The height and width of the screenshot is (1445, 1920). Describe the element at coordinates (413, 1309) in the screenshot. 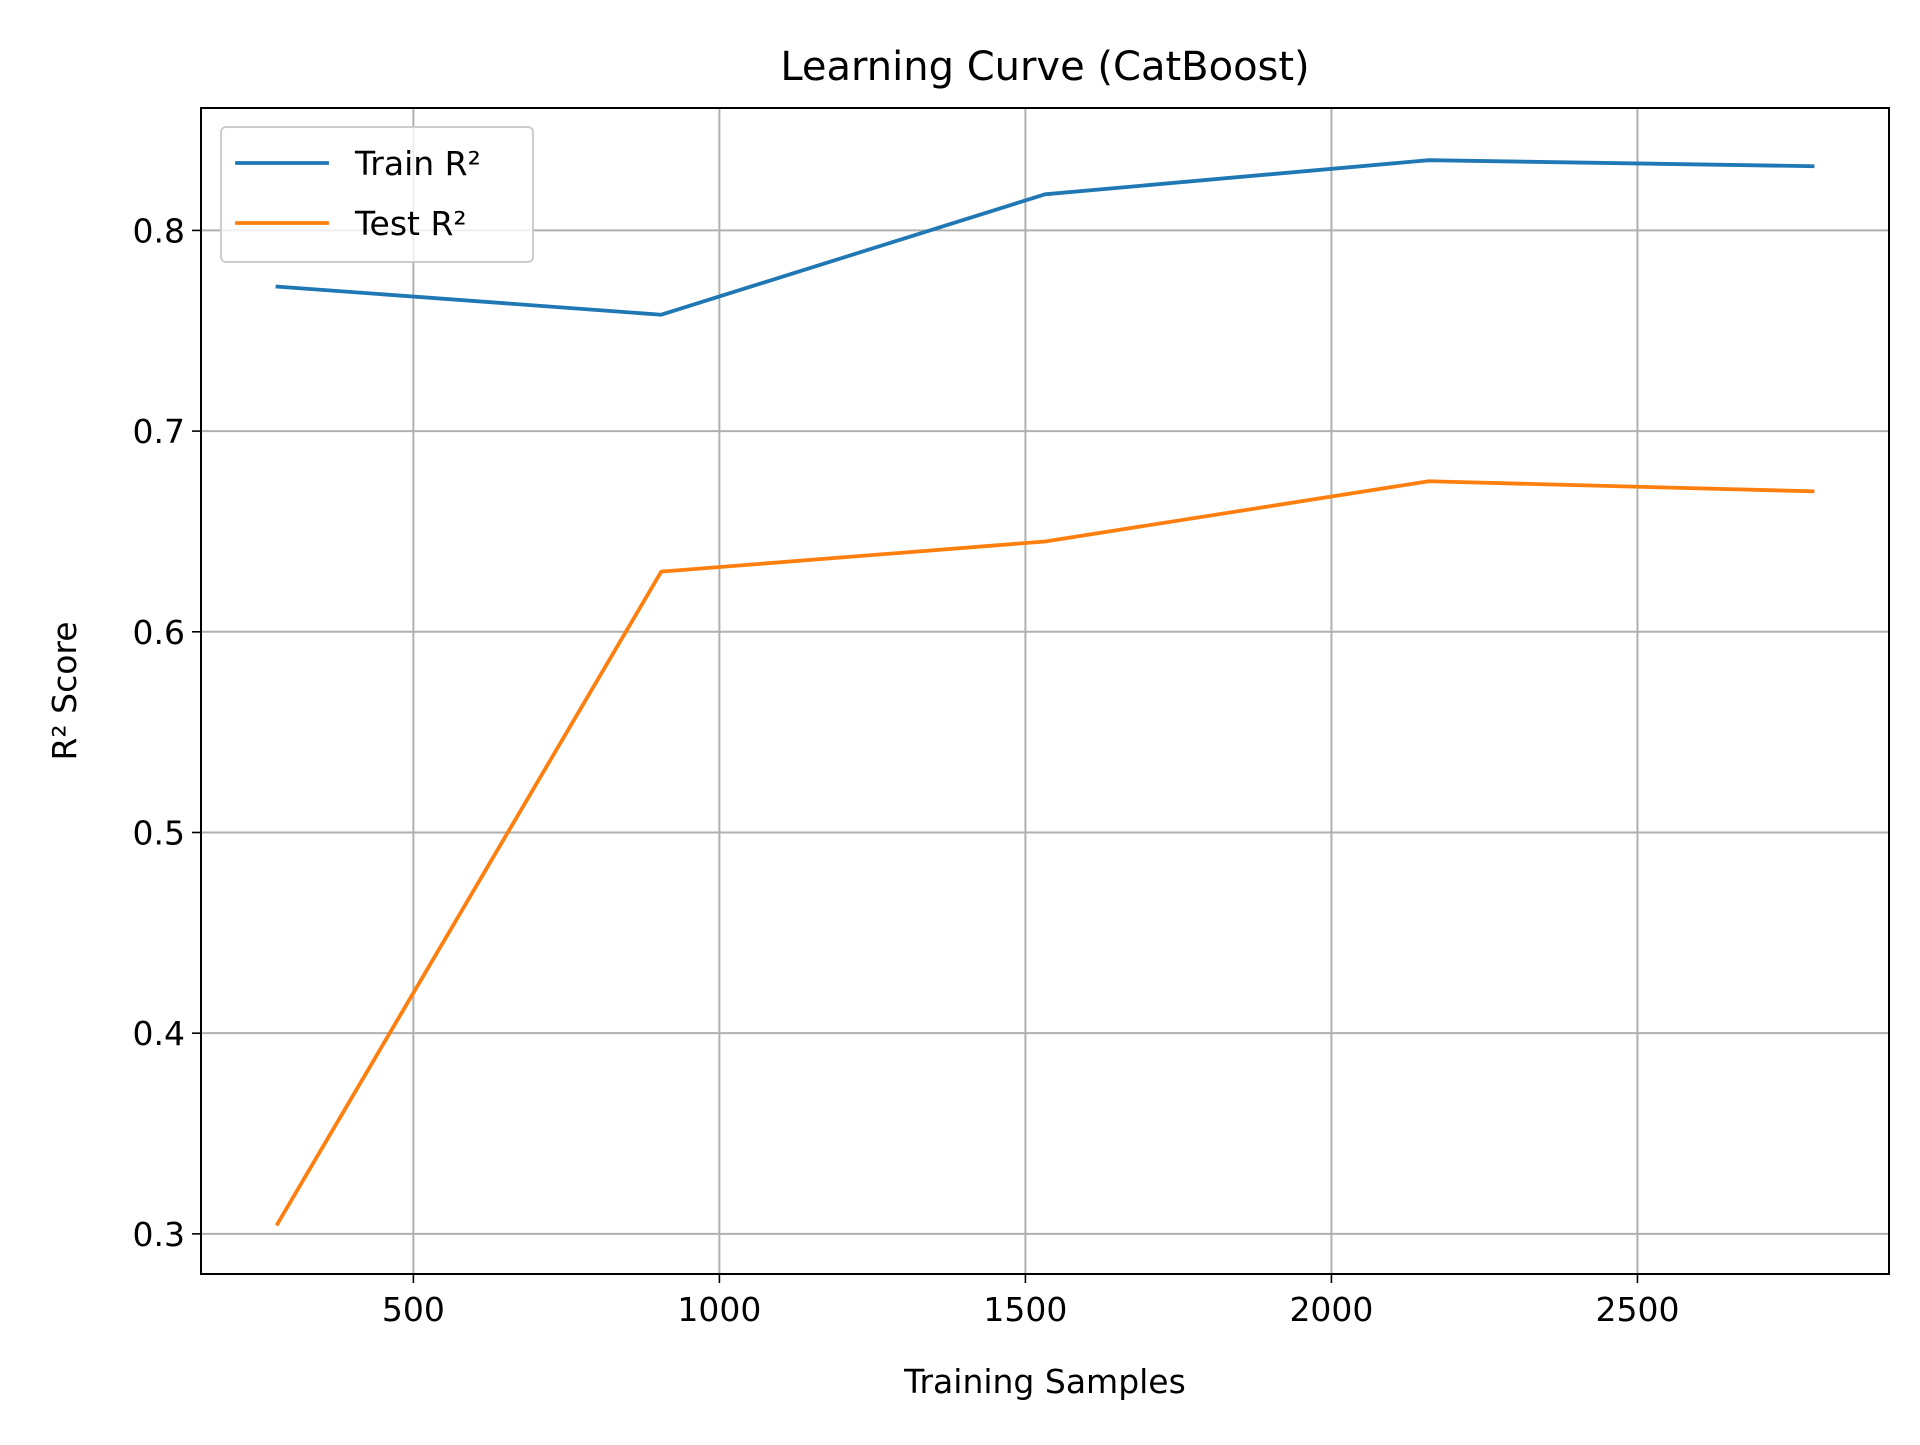

I see `x-tick-label: 500` at that location.